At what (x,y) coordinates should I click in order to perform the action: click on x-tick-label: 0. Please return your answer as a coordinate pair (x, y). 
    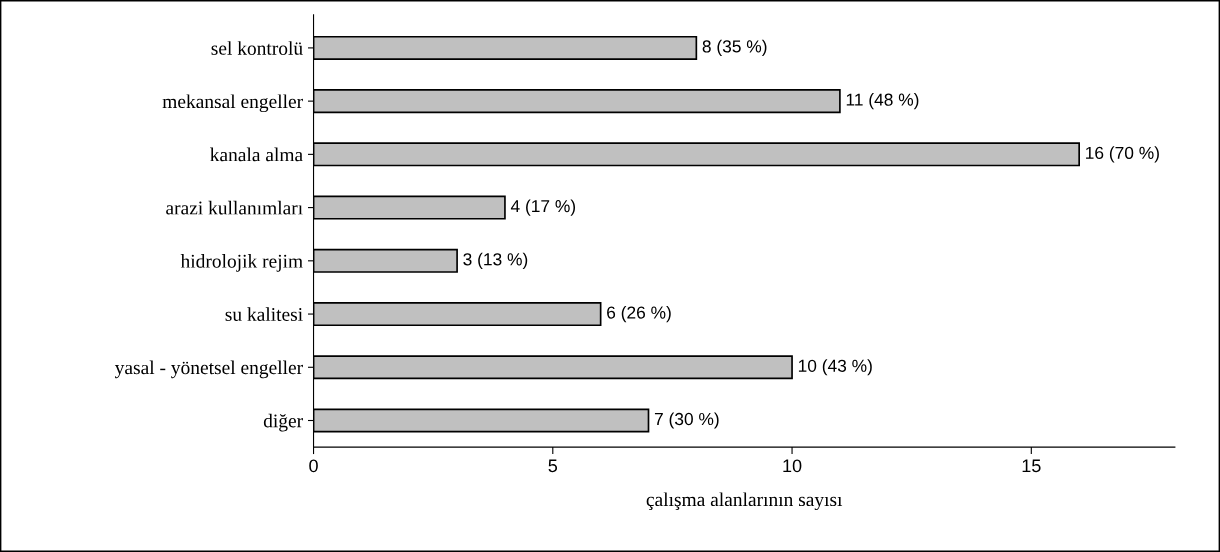
    Looking at the image, I should click on (313, 466).